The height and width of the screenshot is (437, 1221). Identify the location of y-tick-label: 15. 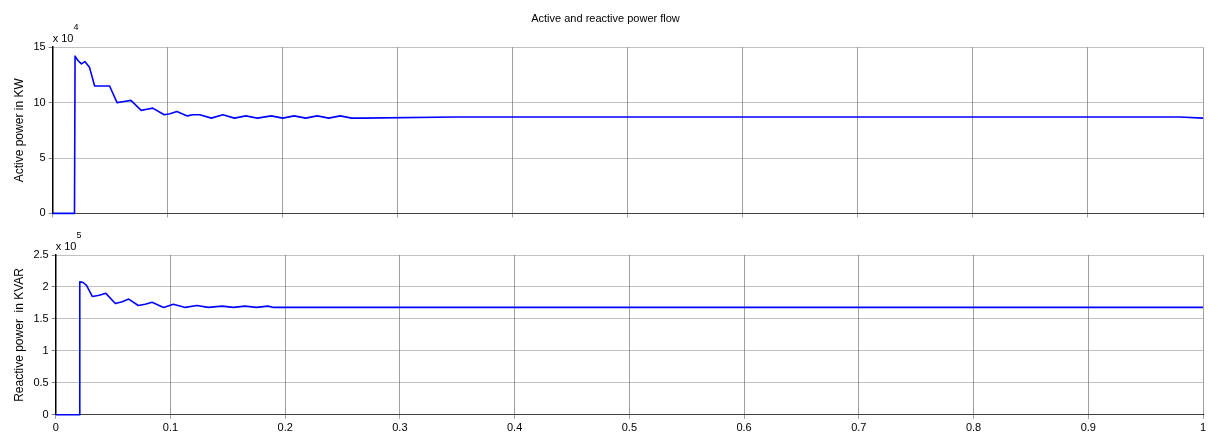
(39, 46).